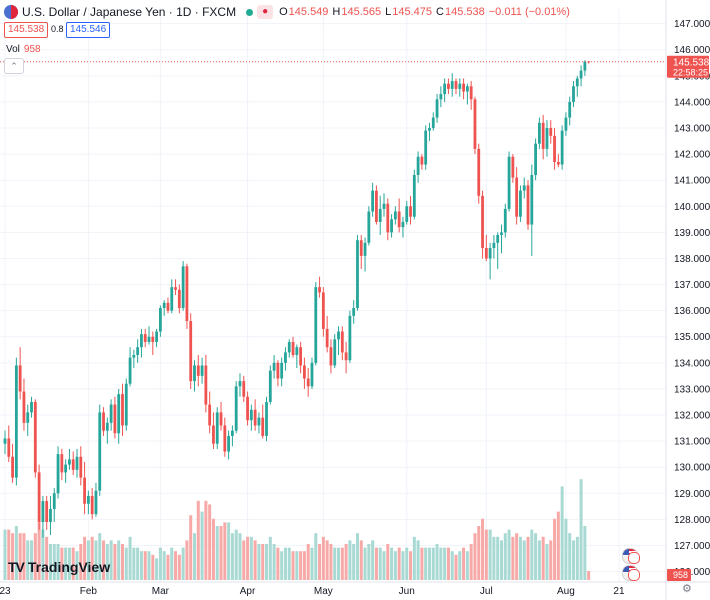  What do you see at coordinates (634, 558) in the screenshot?
I see `event-badge-icon` at bounding box center [634, 558].